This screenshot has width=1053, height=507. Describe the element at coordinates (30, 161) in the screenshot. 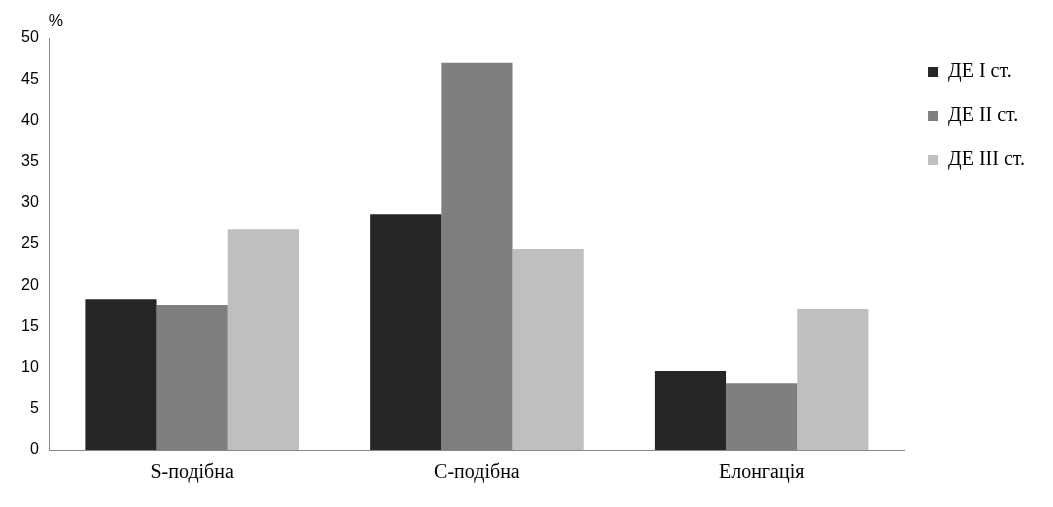

I see `y-tick-label: 35` at that location.